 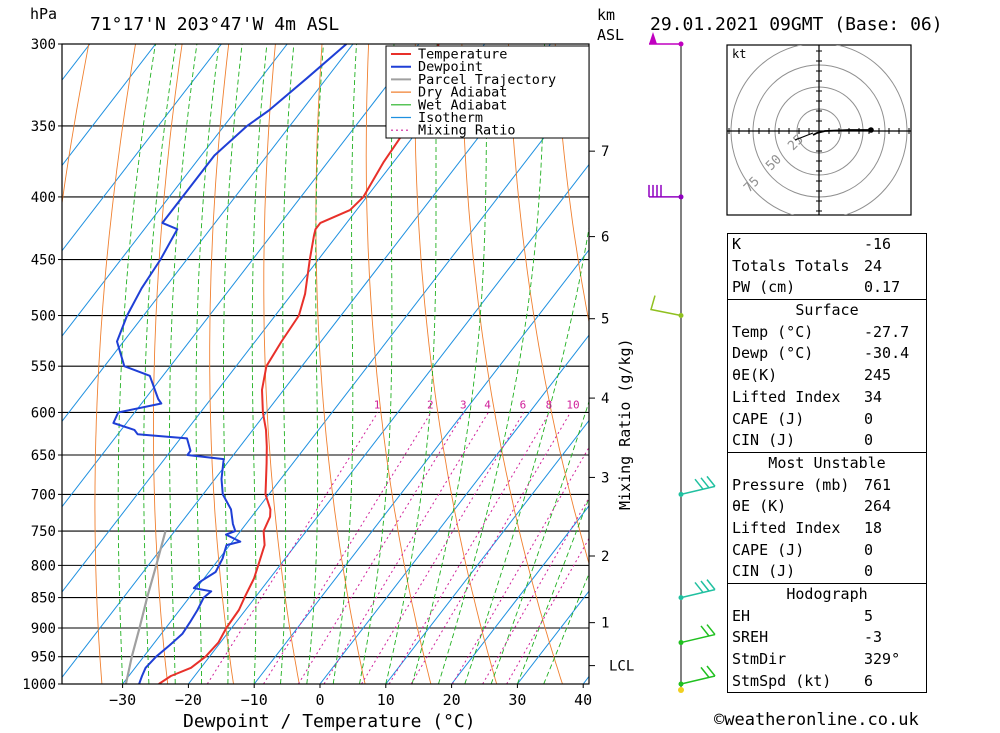 I want to click on mixing-ratio-label: 1, so click(x=377, y=404).